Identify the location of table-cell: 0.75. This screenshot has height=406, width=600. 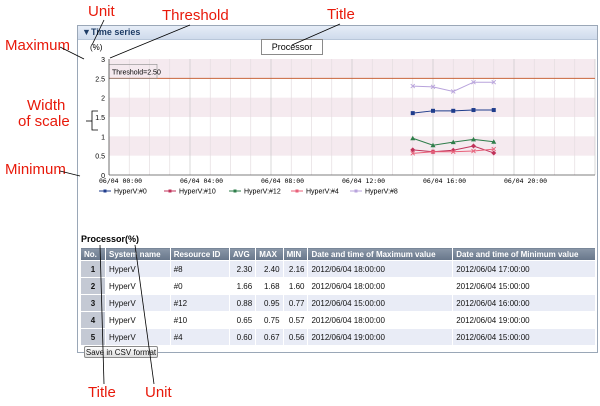
(269, 320).